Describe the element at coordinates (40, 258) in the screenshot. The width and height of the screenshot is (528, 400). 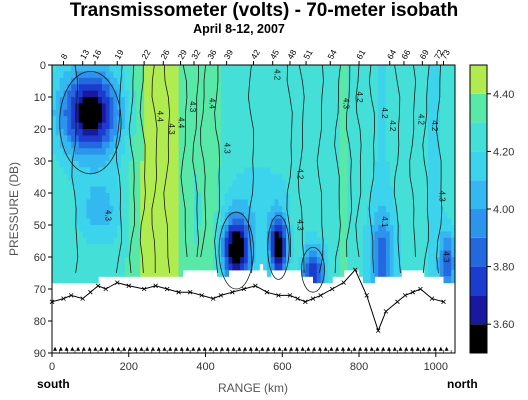
I see `y-tick-label: 60` at that location.